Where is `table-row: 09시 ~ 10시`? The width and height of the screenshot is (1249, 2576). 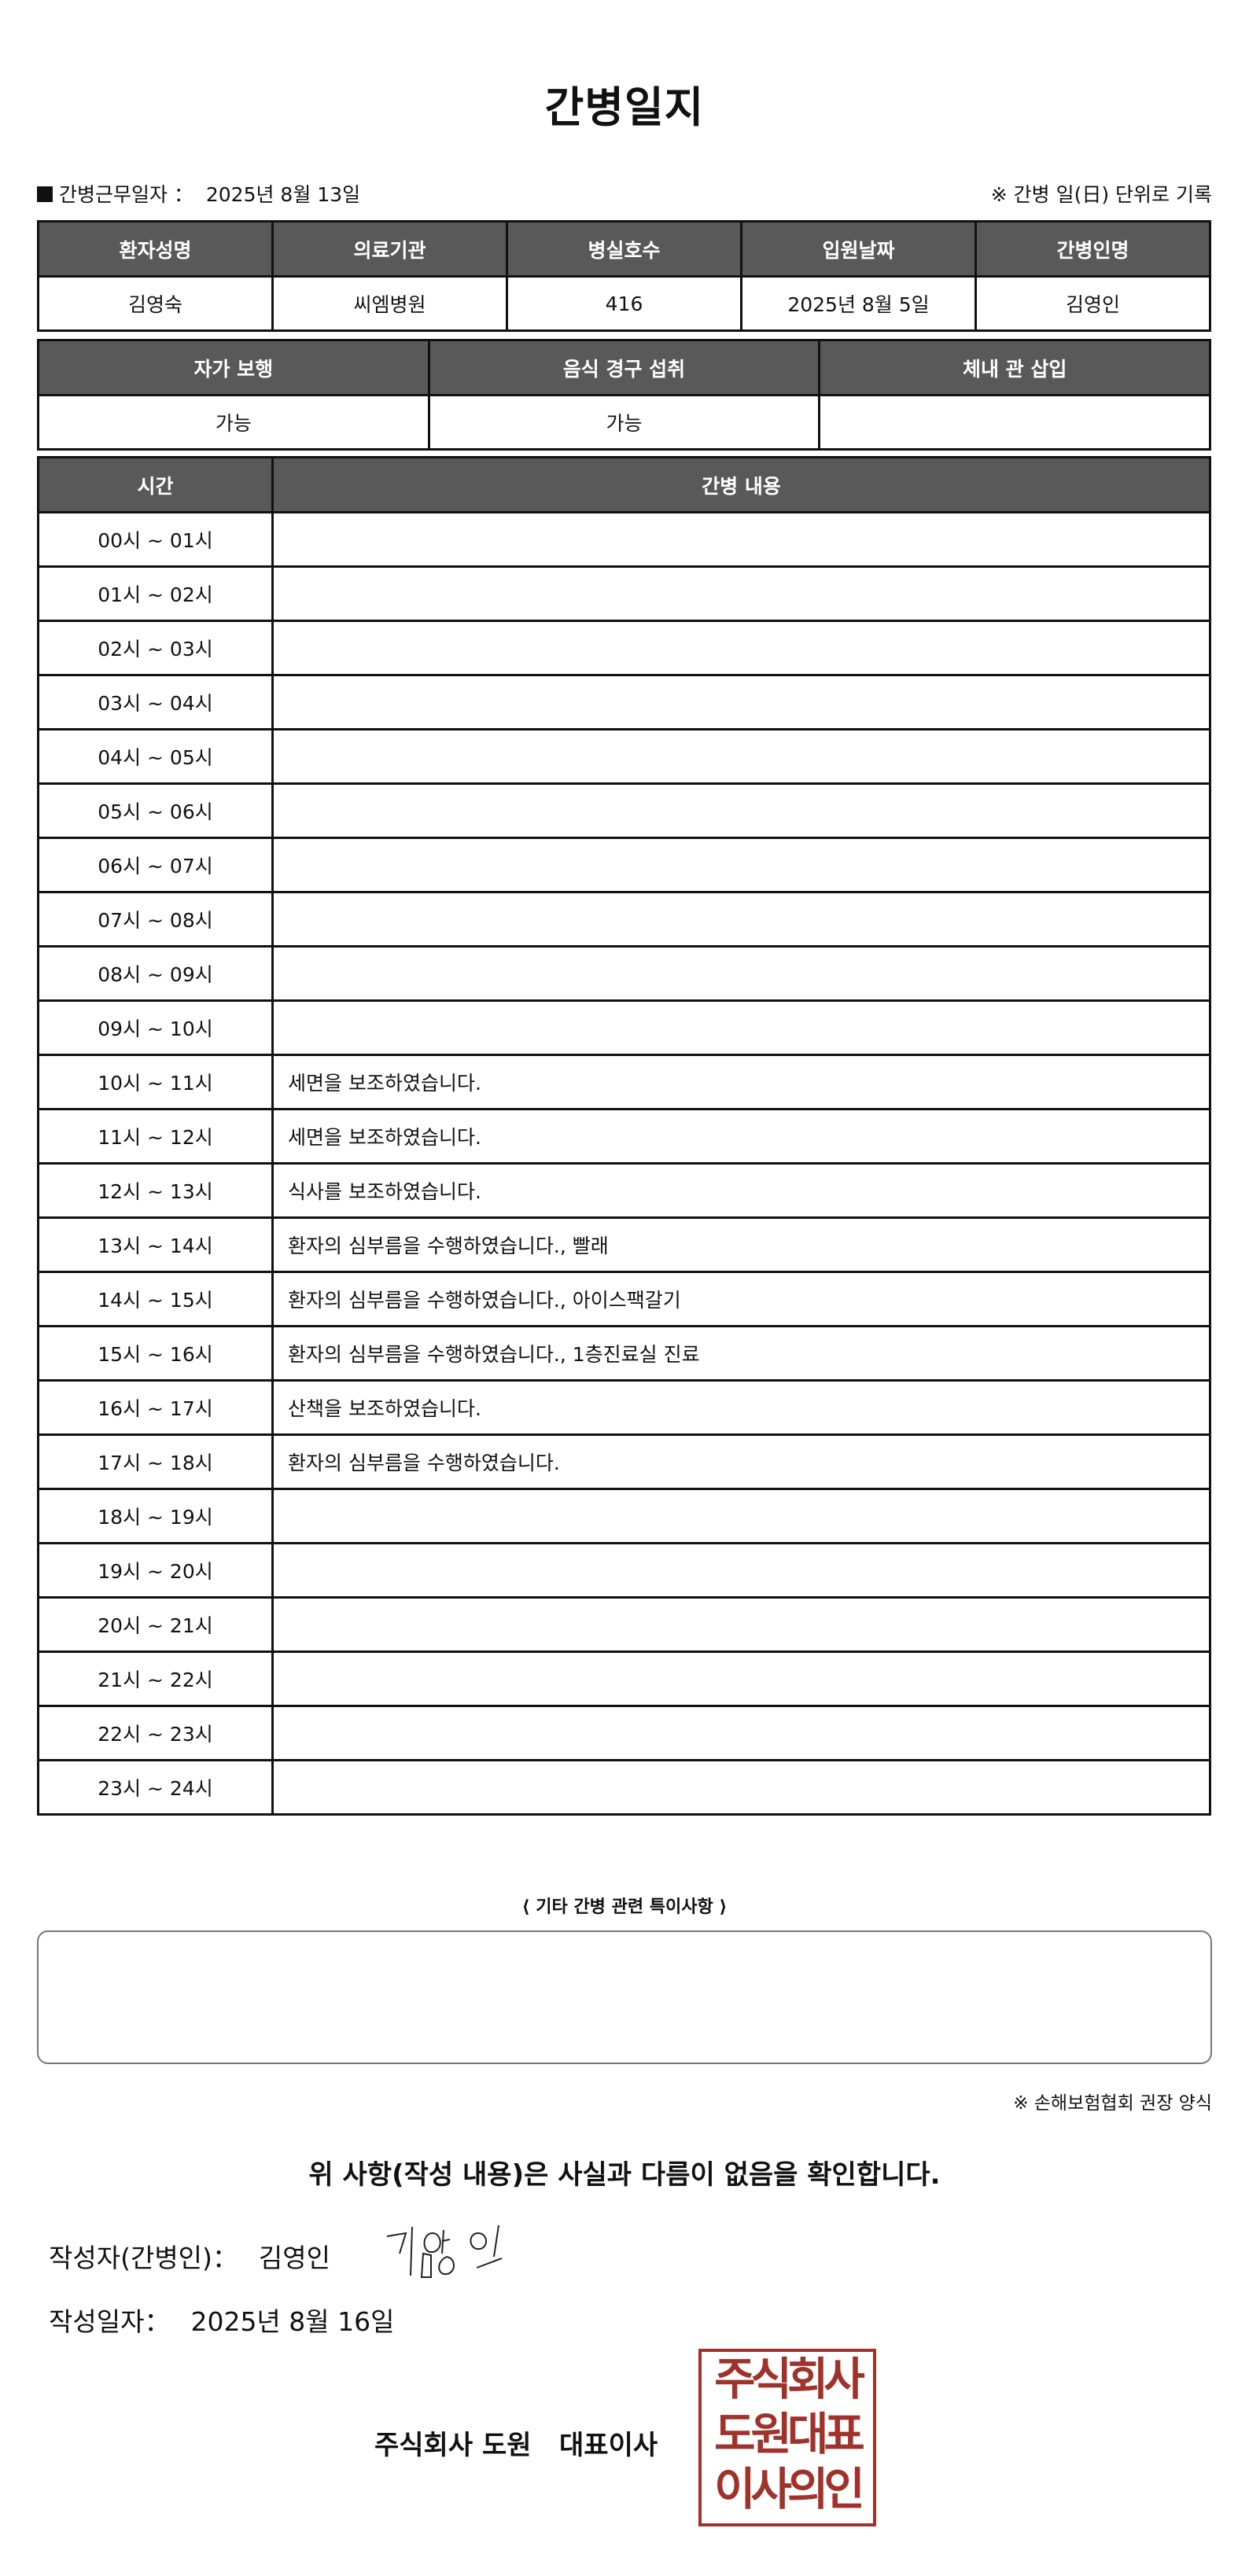 table-row: 09시 ~ 10시 is located at coordinates (624, 1027).